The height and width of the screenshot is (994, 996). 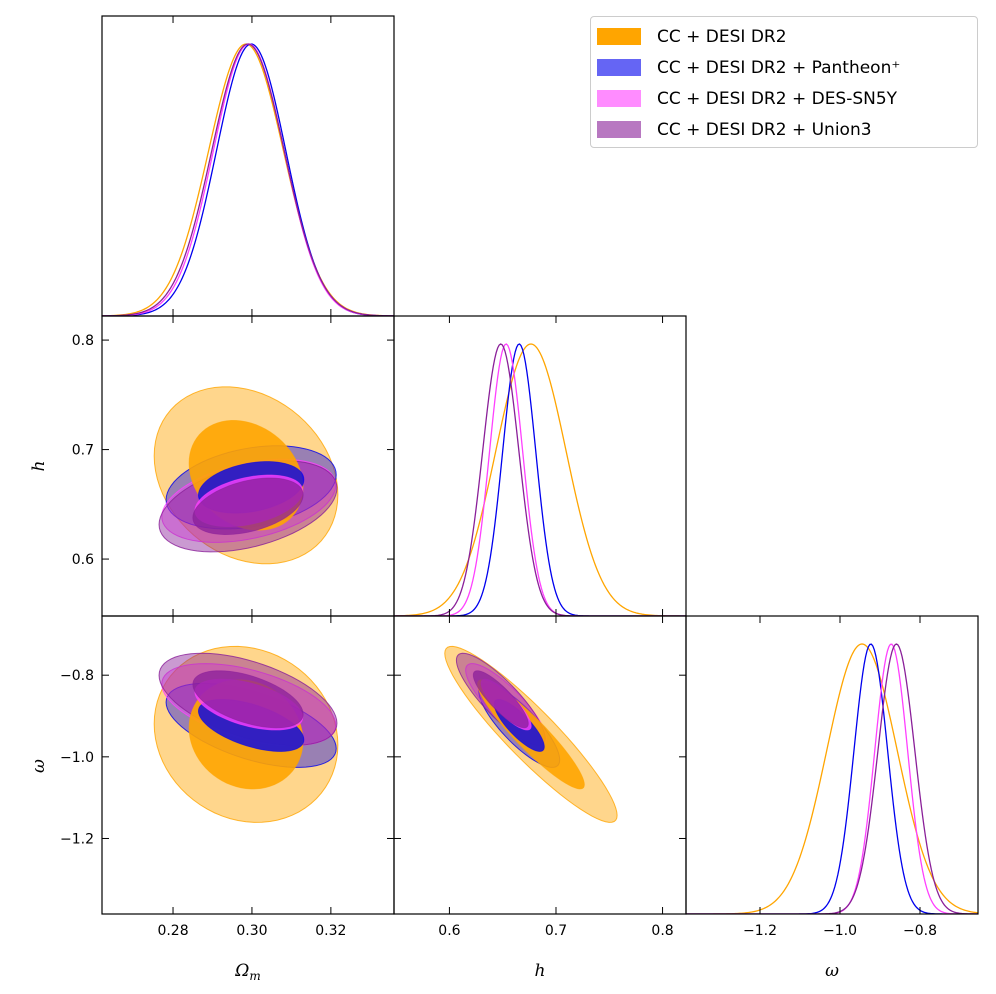 I want to click on legend-item: CC + DESI DR2 + DES-SN5Y, so click(x=787, y=98).